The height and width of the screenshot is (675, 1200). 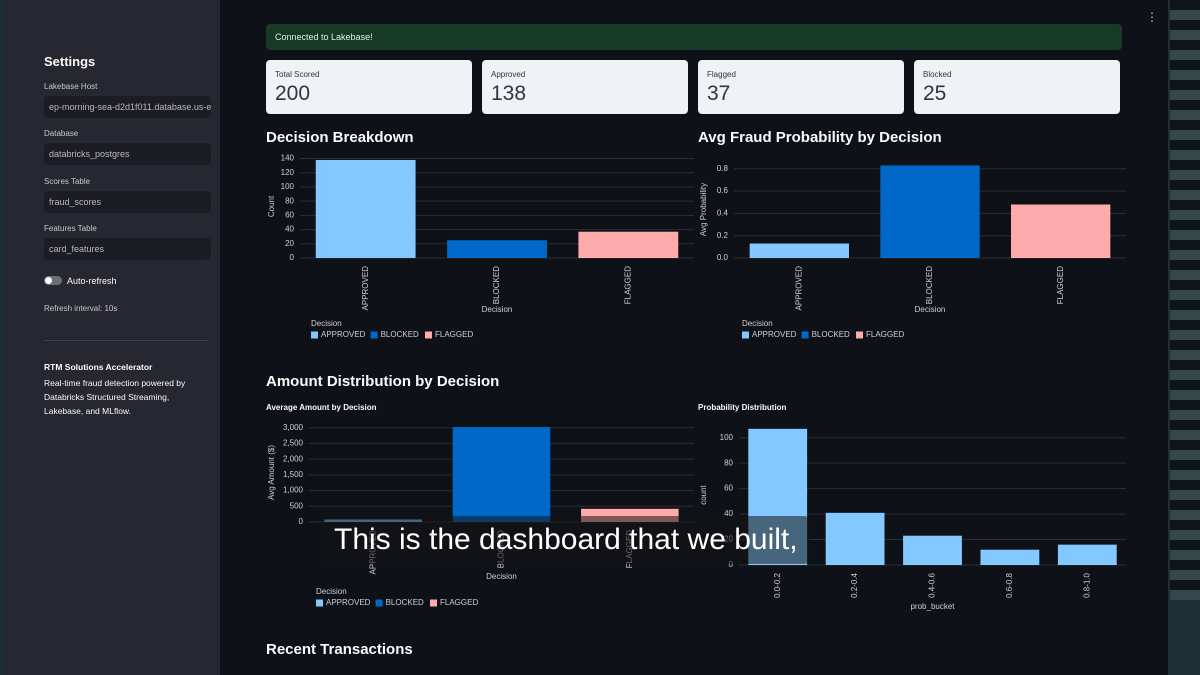 What do you see at coordinates (127, 249) in the screenshot?
I see `text-input: card_features` at bounding box center [127, 249].